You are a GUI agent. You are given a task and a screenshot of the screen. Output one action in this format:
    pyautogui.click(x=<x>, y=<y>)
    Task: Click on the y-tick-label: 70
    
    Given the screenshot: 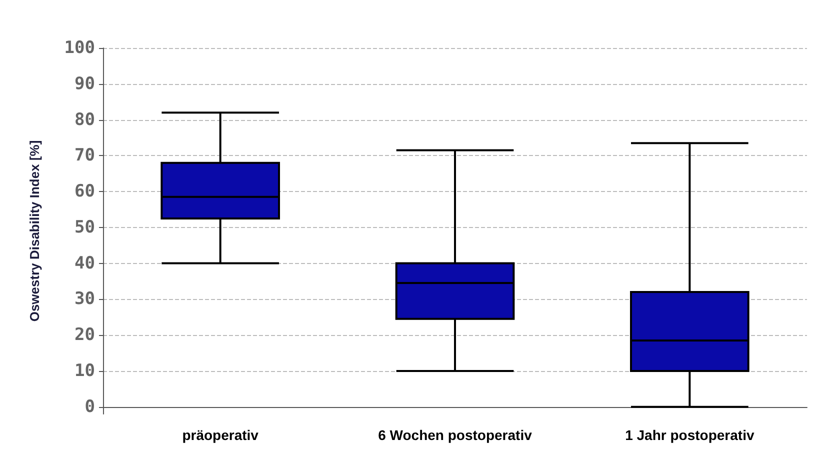 What is the action you would take?
    pyautogui.click(x=84, y=156)
    